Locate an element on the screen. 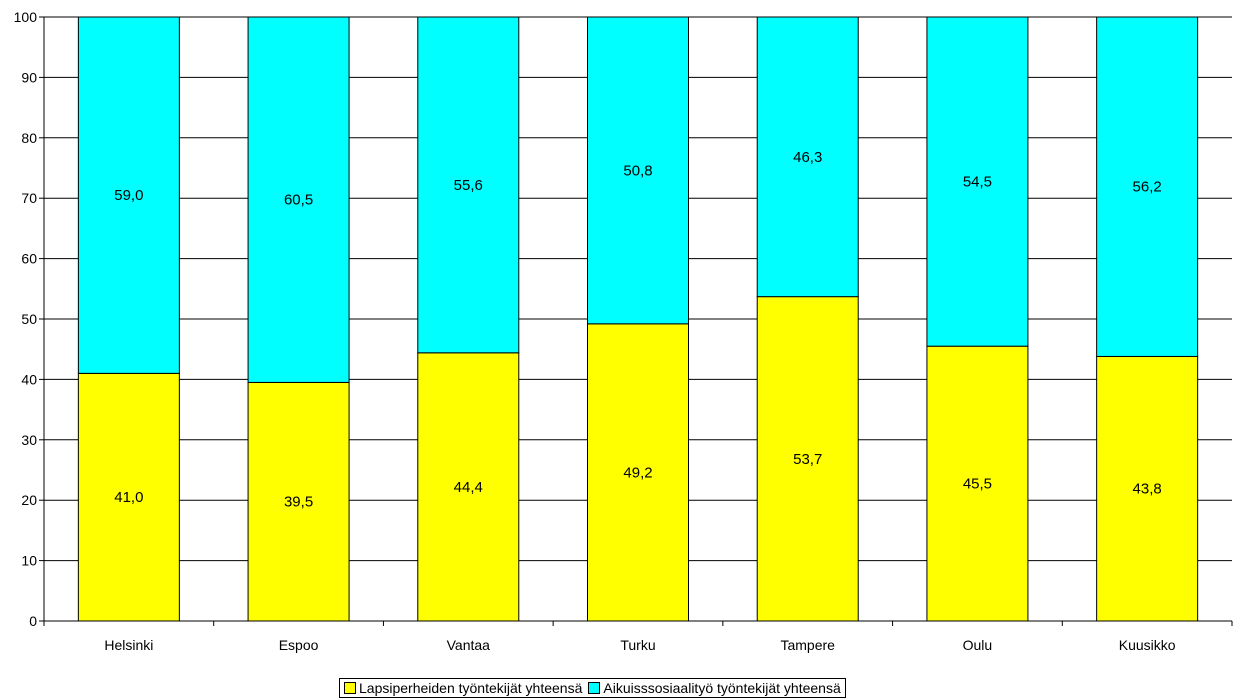  data-label: 55,6 is located at coordinates (468, 185).